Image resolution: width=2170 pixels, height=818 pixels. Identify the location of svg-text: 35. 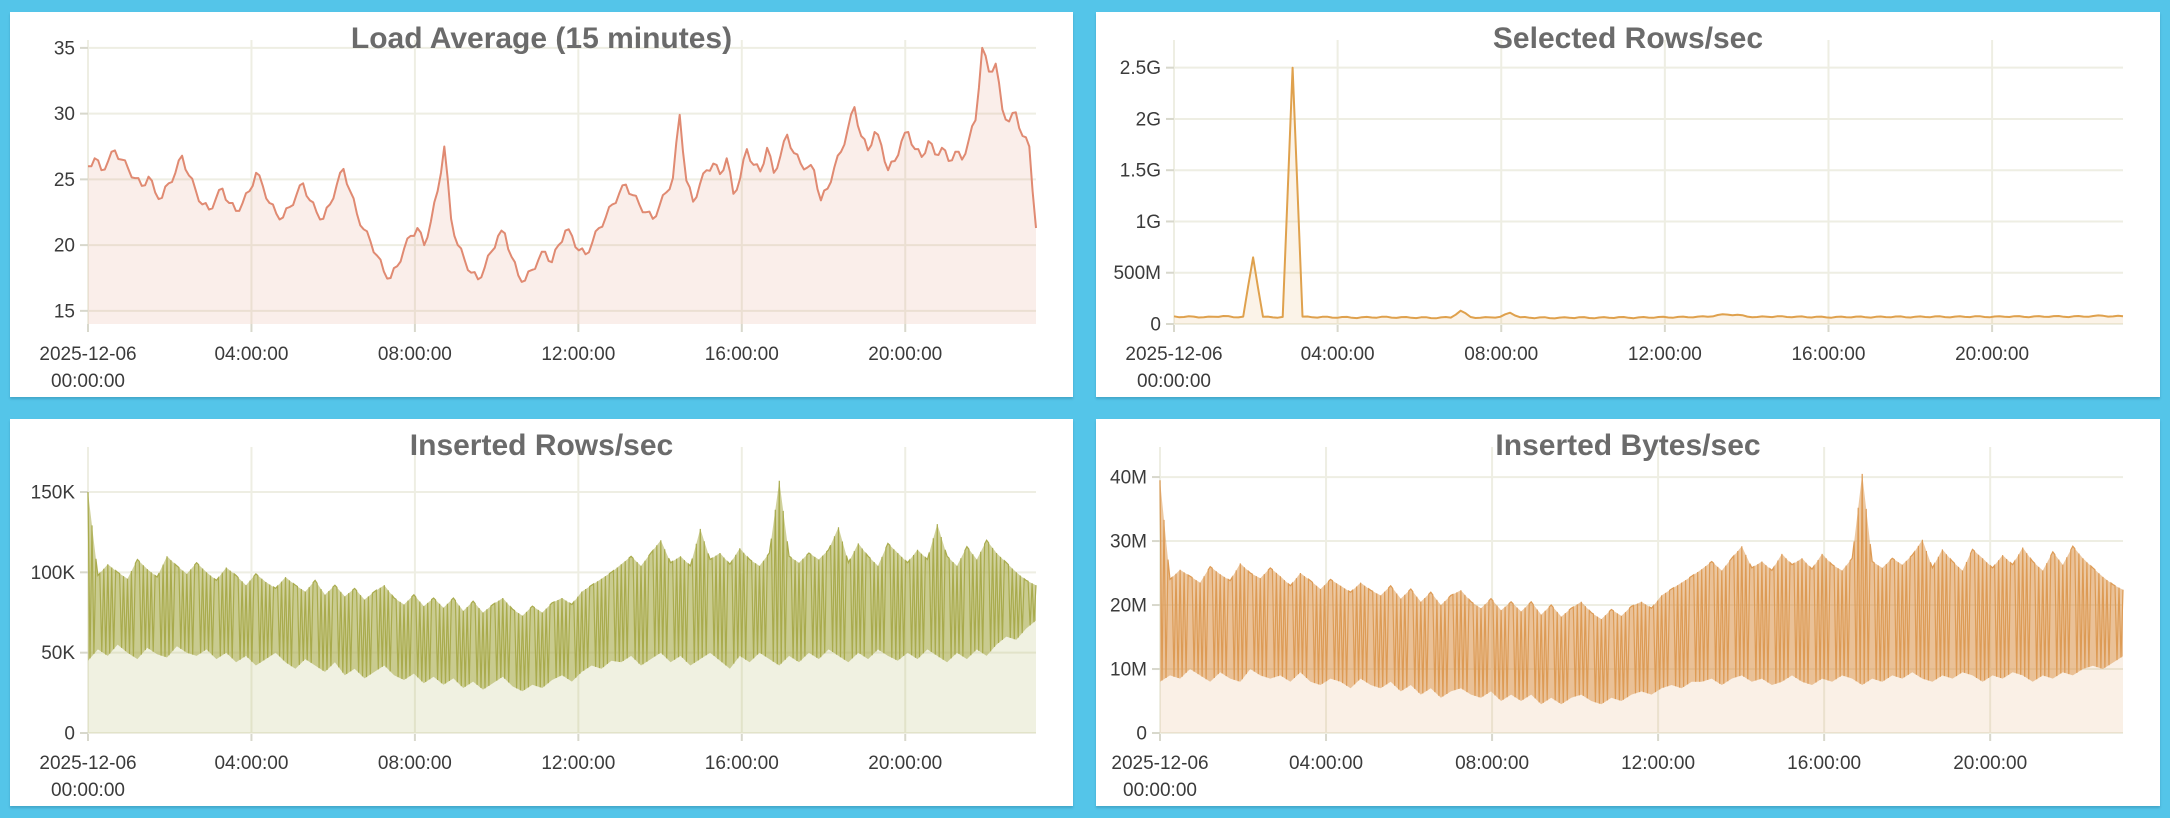
(64, 48).